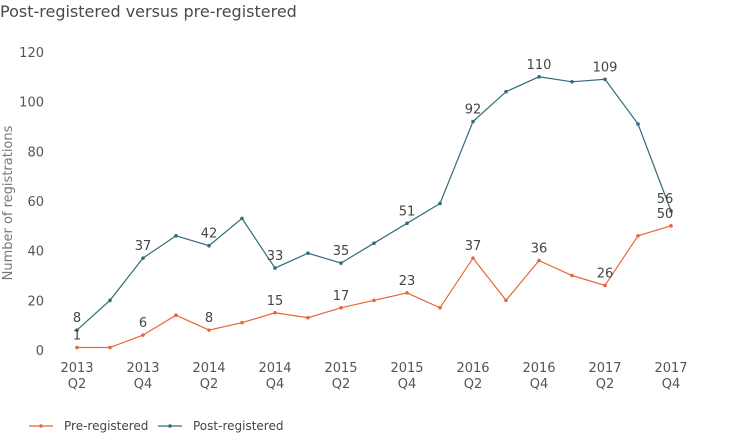 Image resolution: width=736 pixels, height=443 pixels. What do you see at coordinates (407, 281) in the screenshot?
I see `data-label: 23` at bounding box center [407, 281].